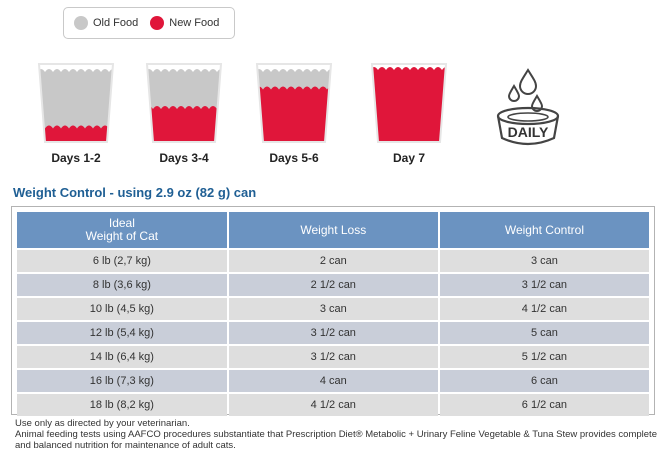 This screenshot has height=461, width=671. I want to click on cell-weight-loss: 2 can, so click(333, 261).